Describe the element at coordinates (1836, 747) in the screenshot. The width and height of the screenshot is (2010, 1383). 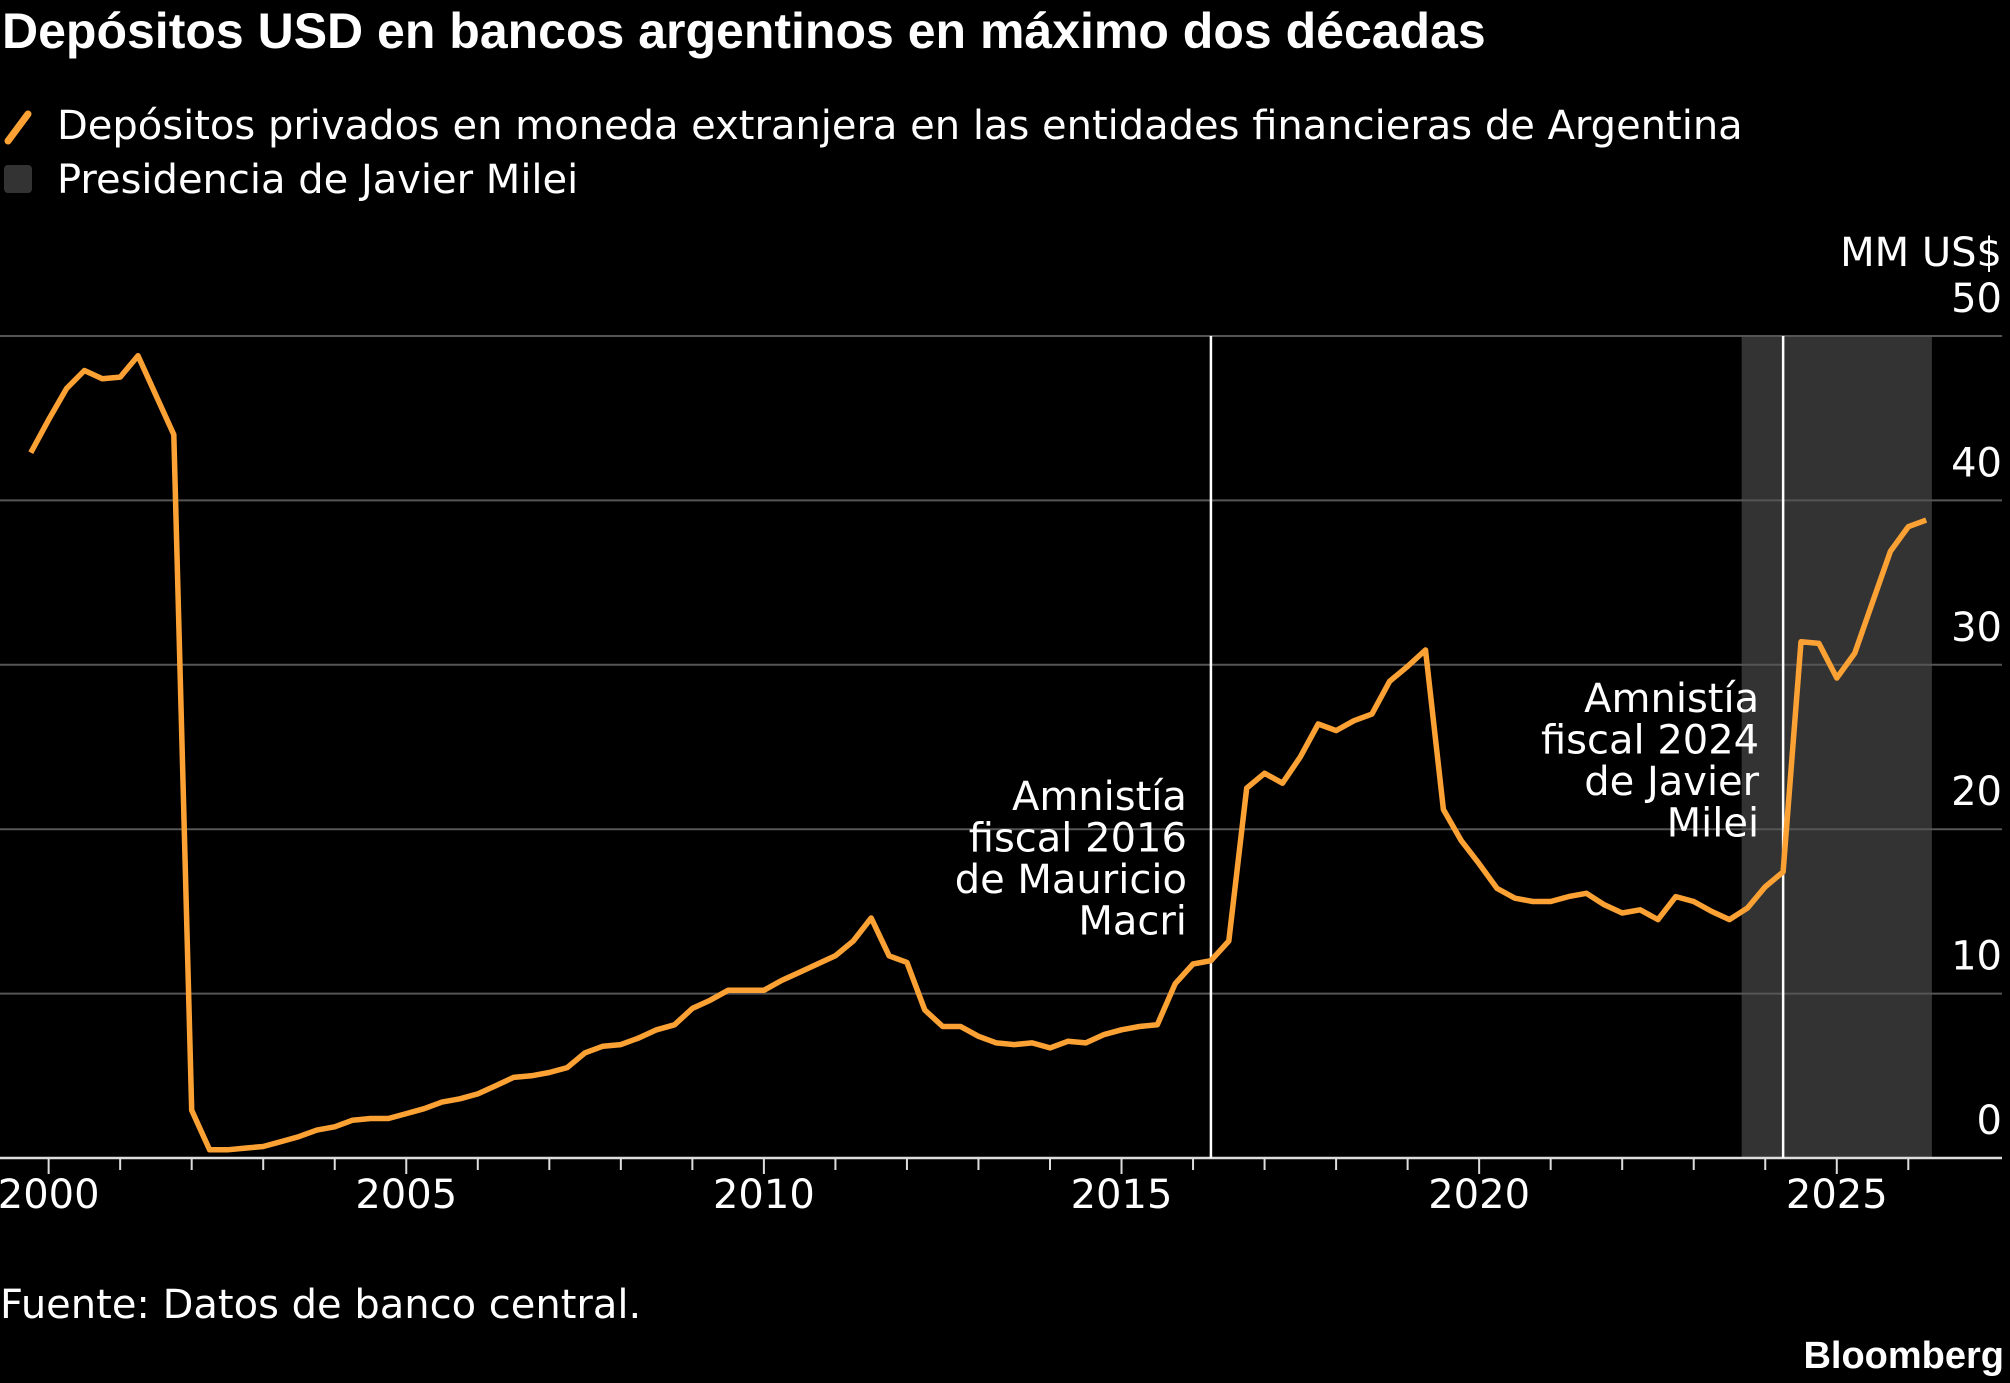
I see `shade` at that location.